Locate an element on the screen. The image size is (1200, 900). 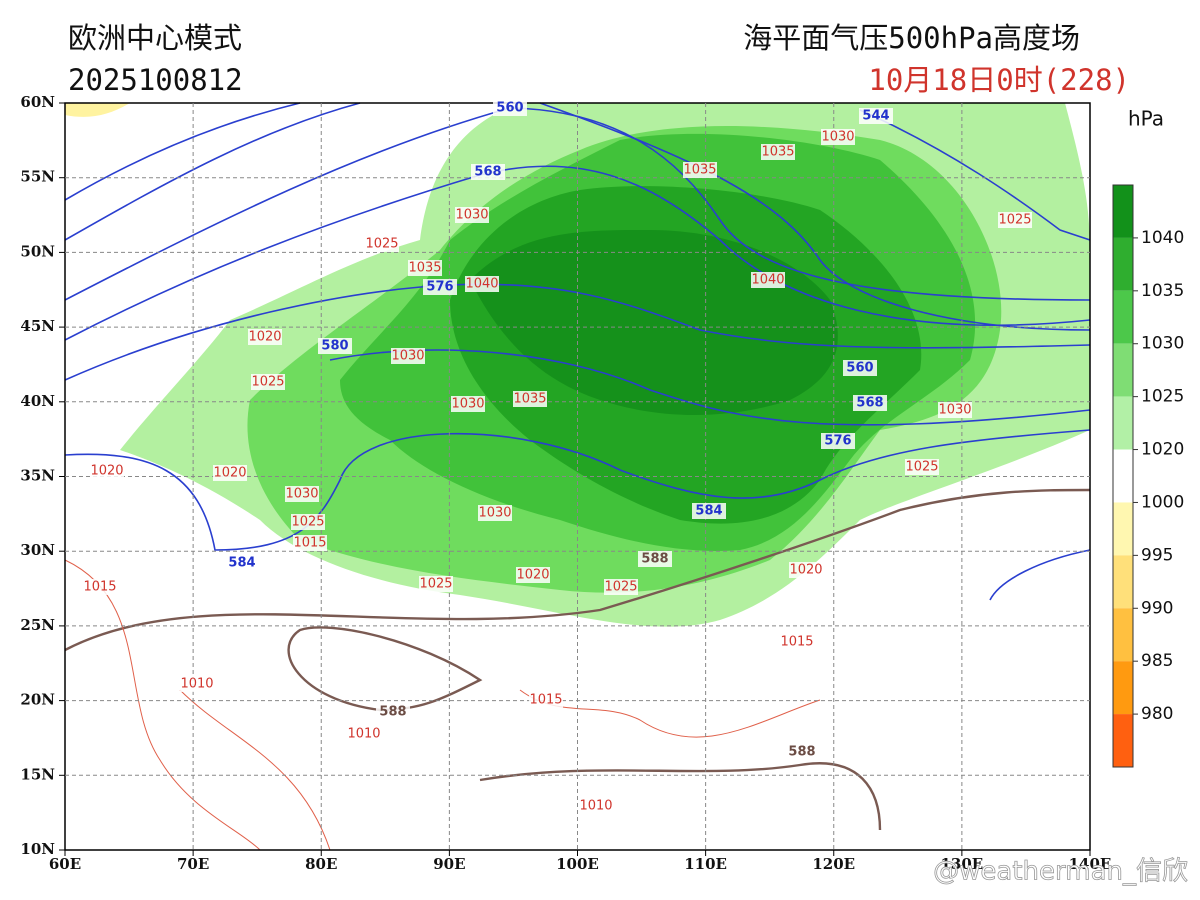
height-contour-label: 584 is located at coordinates (708, 511).